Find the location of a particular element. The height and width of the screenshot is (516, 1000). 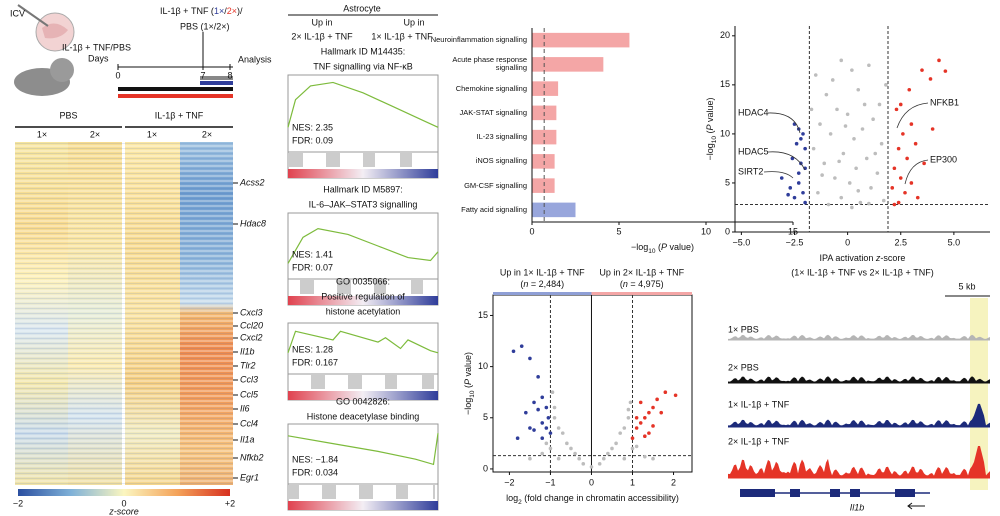

header: (n = 2,484) is located at coordinates (542, 284).